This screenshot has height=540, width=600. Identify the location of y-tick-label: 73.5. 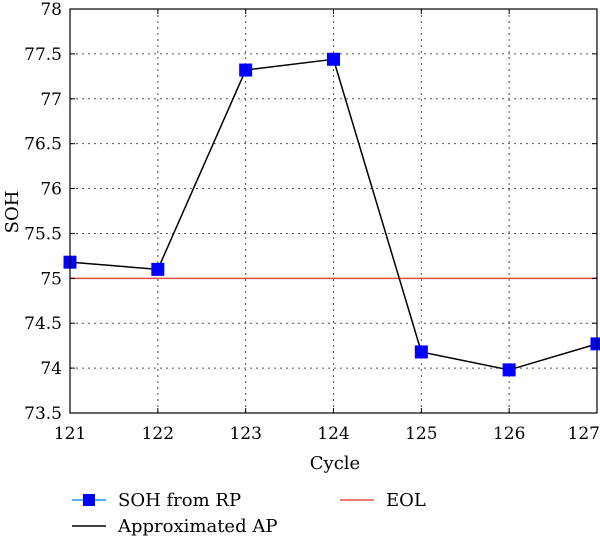
(43, 414).